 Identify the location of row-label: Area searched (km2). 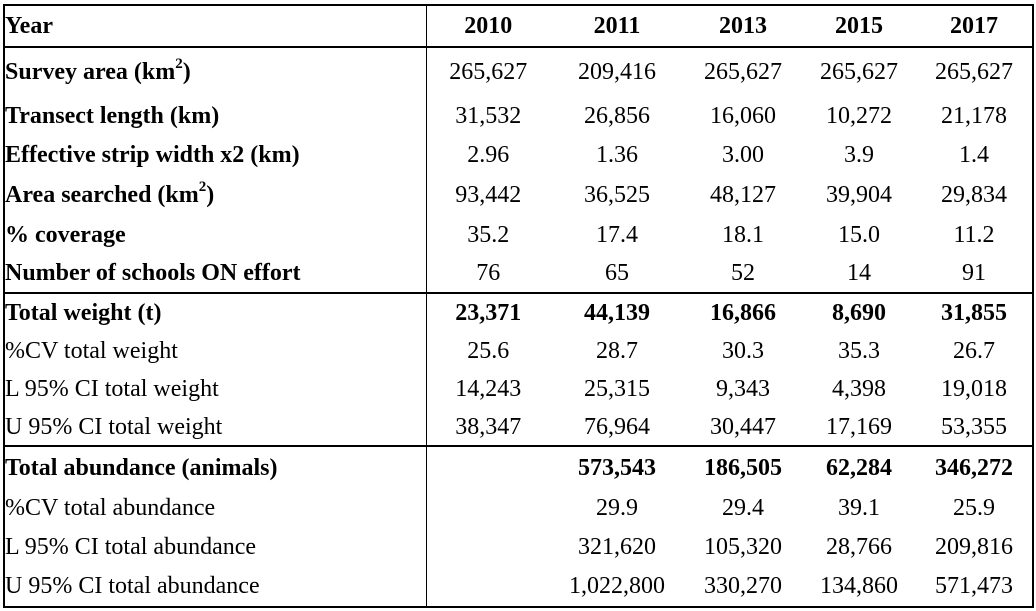
(215, 195).